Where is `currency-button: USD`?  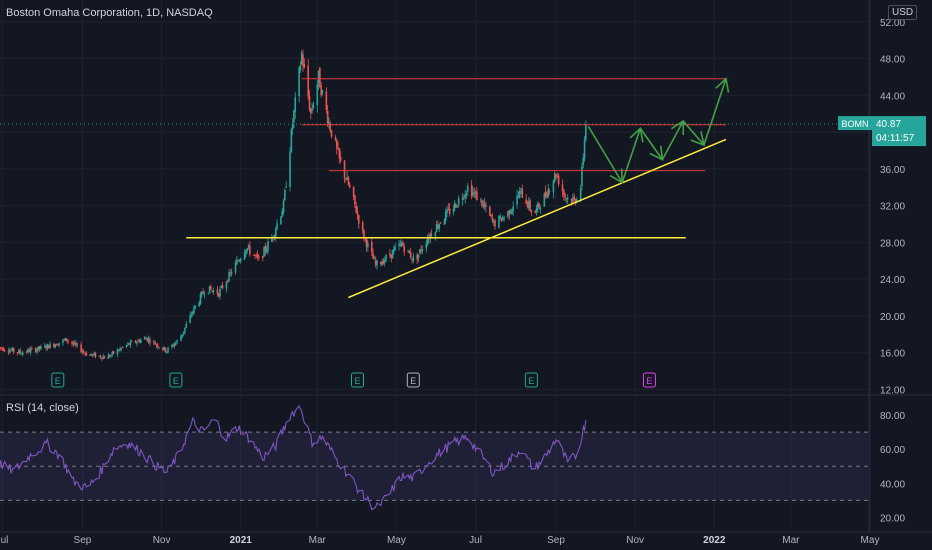
currency-button: USD is located at coordinates (903, 12).